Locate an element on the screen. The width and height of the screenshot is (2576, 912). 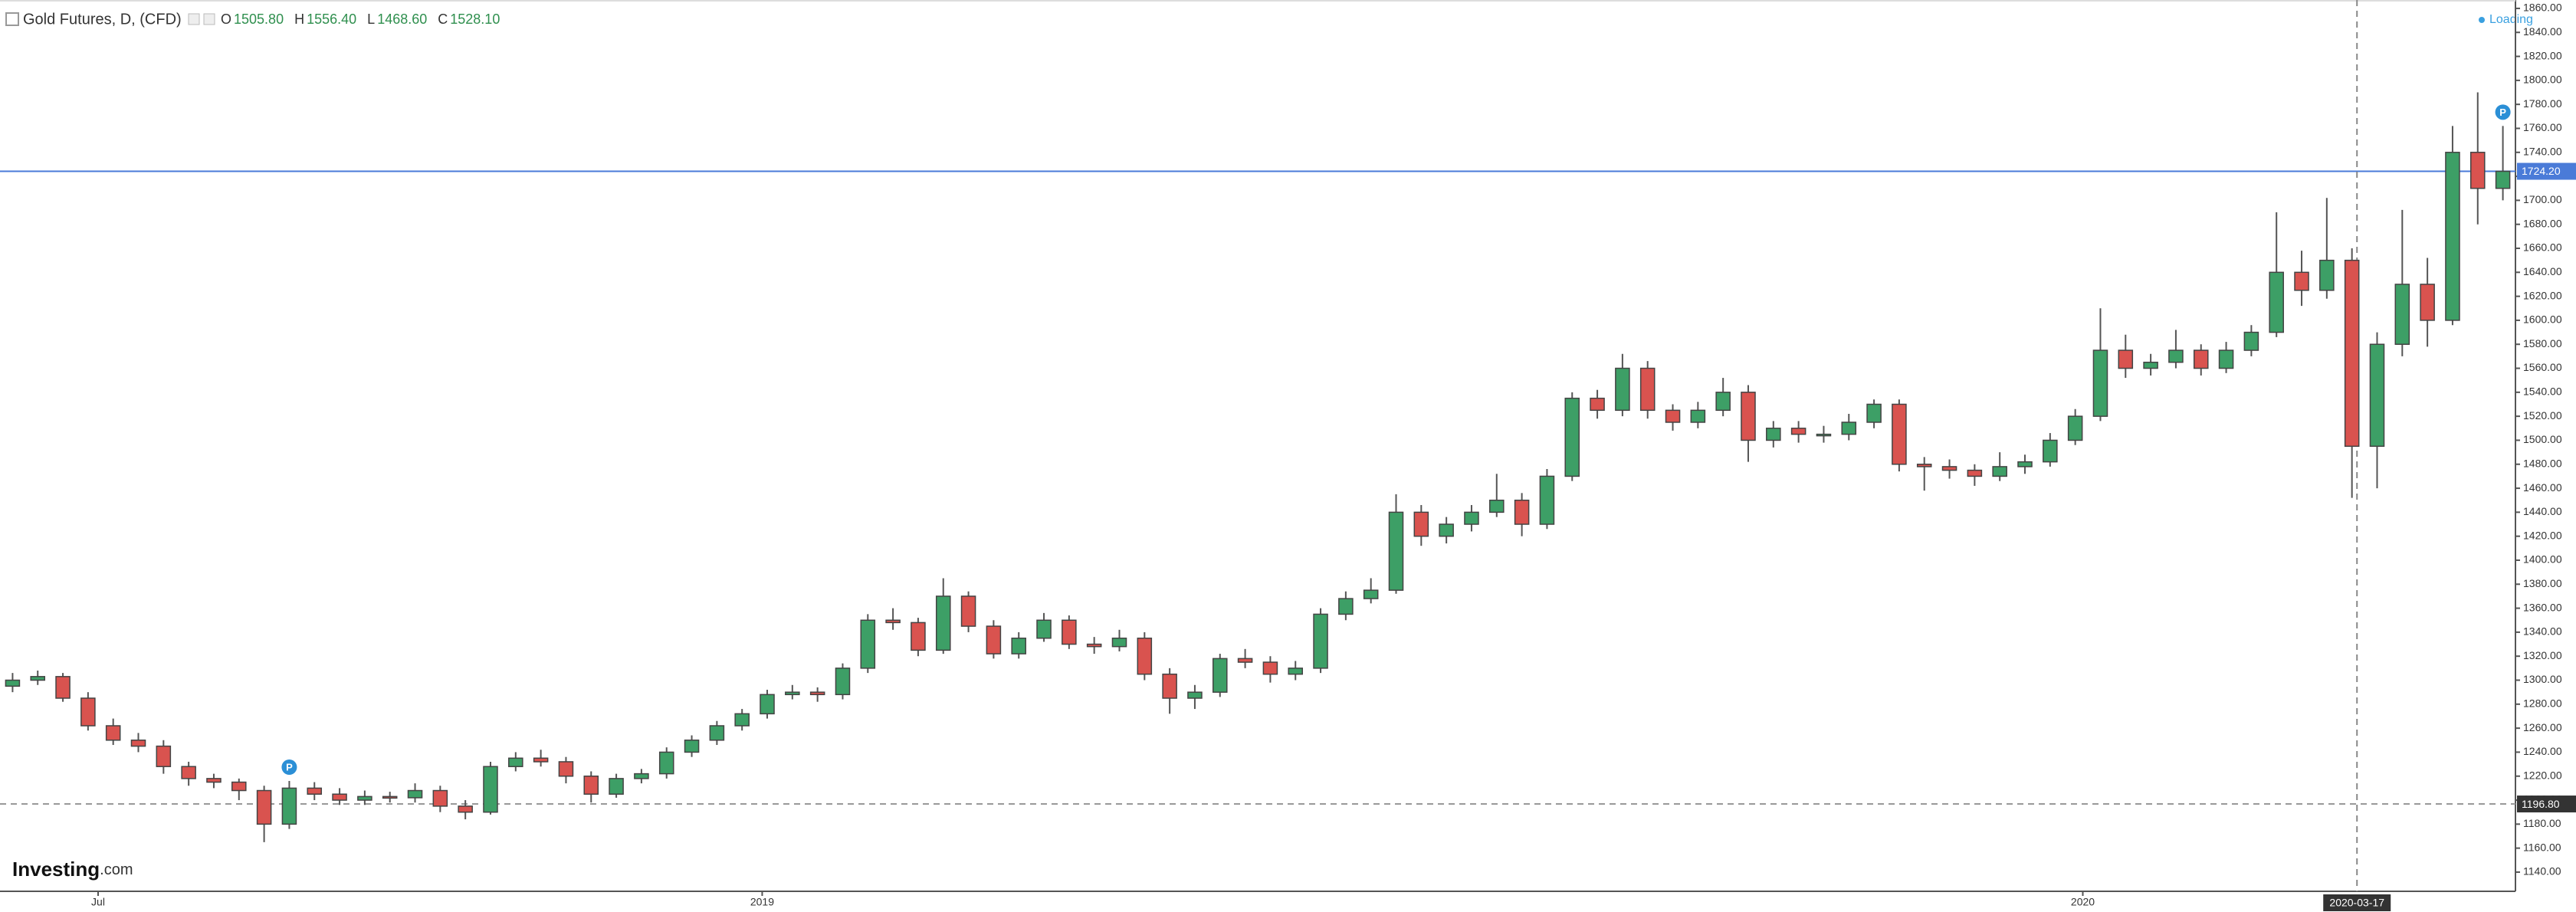
y-tick-label: 1220.00 is located at coordinates (2542, 775).